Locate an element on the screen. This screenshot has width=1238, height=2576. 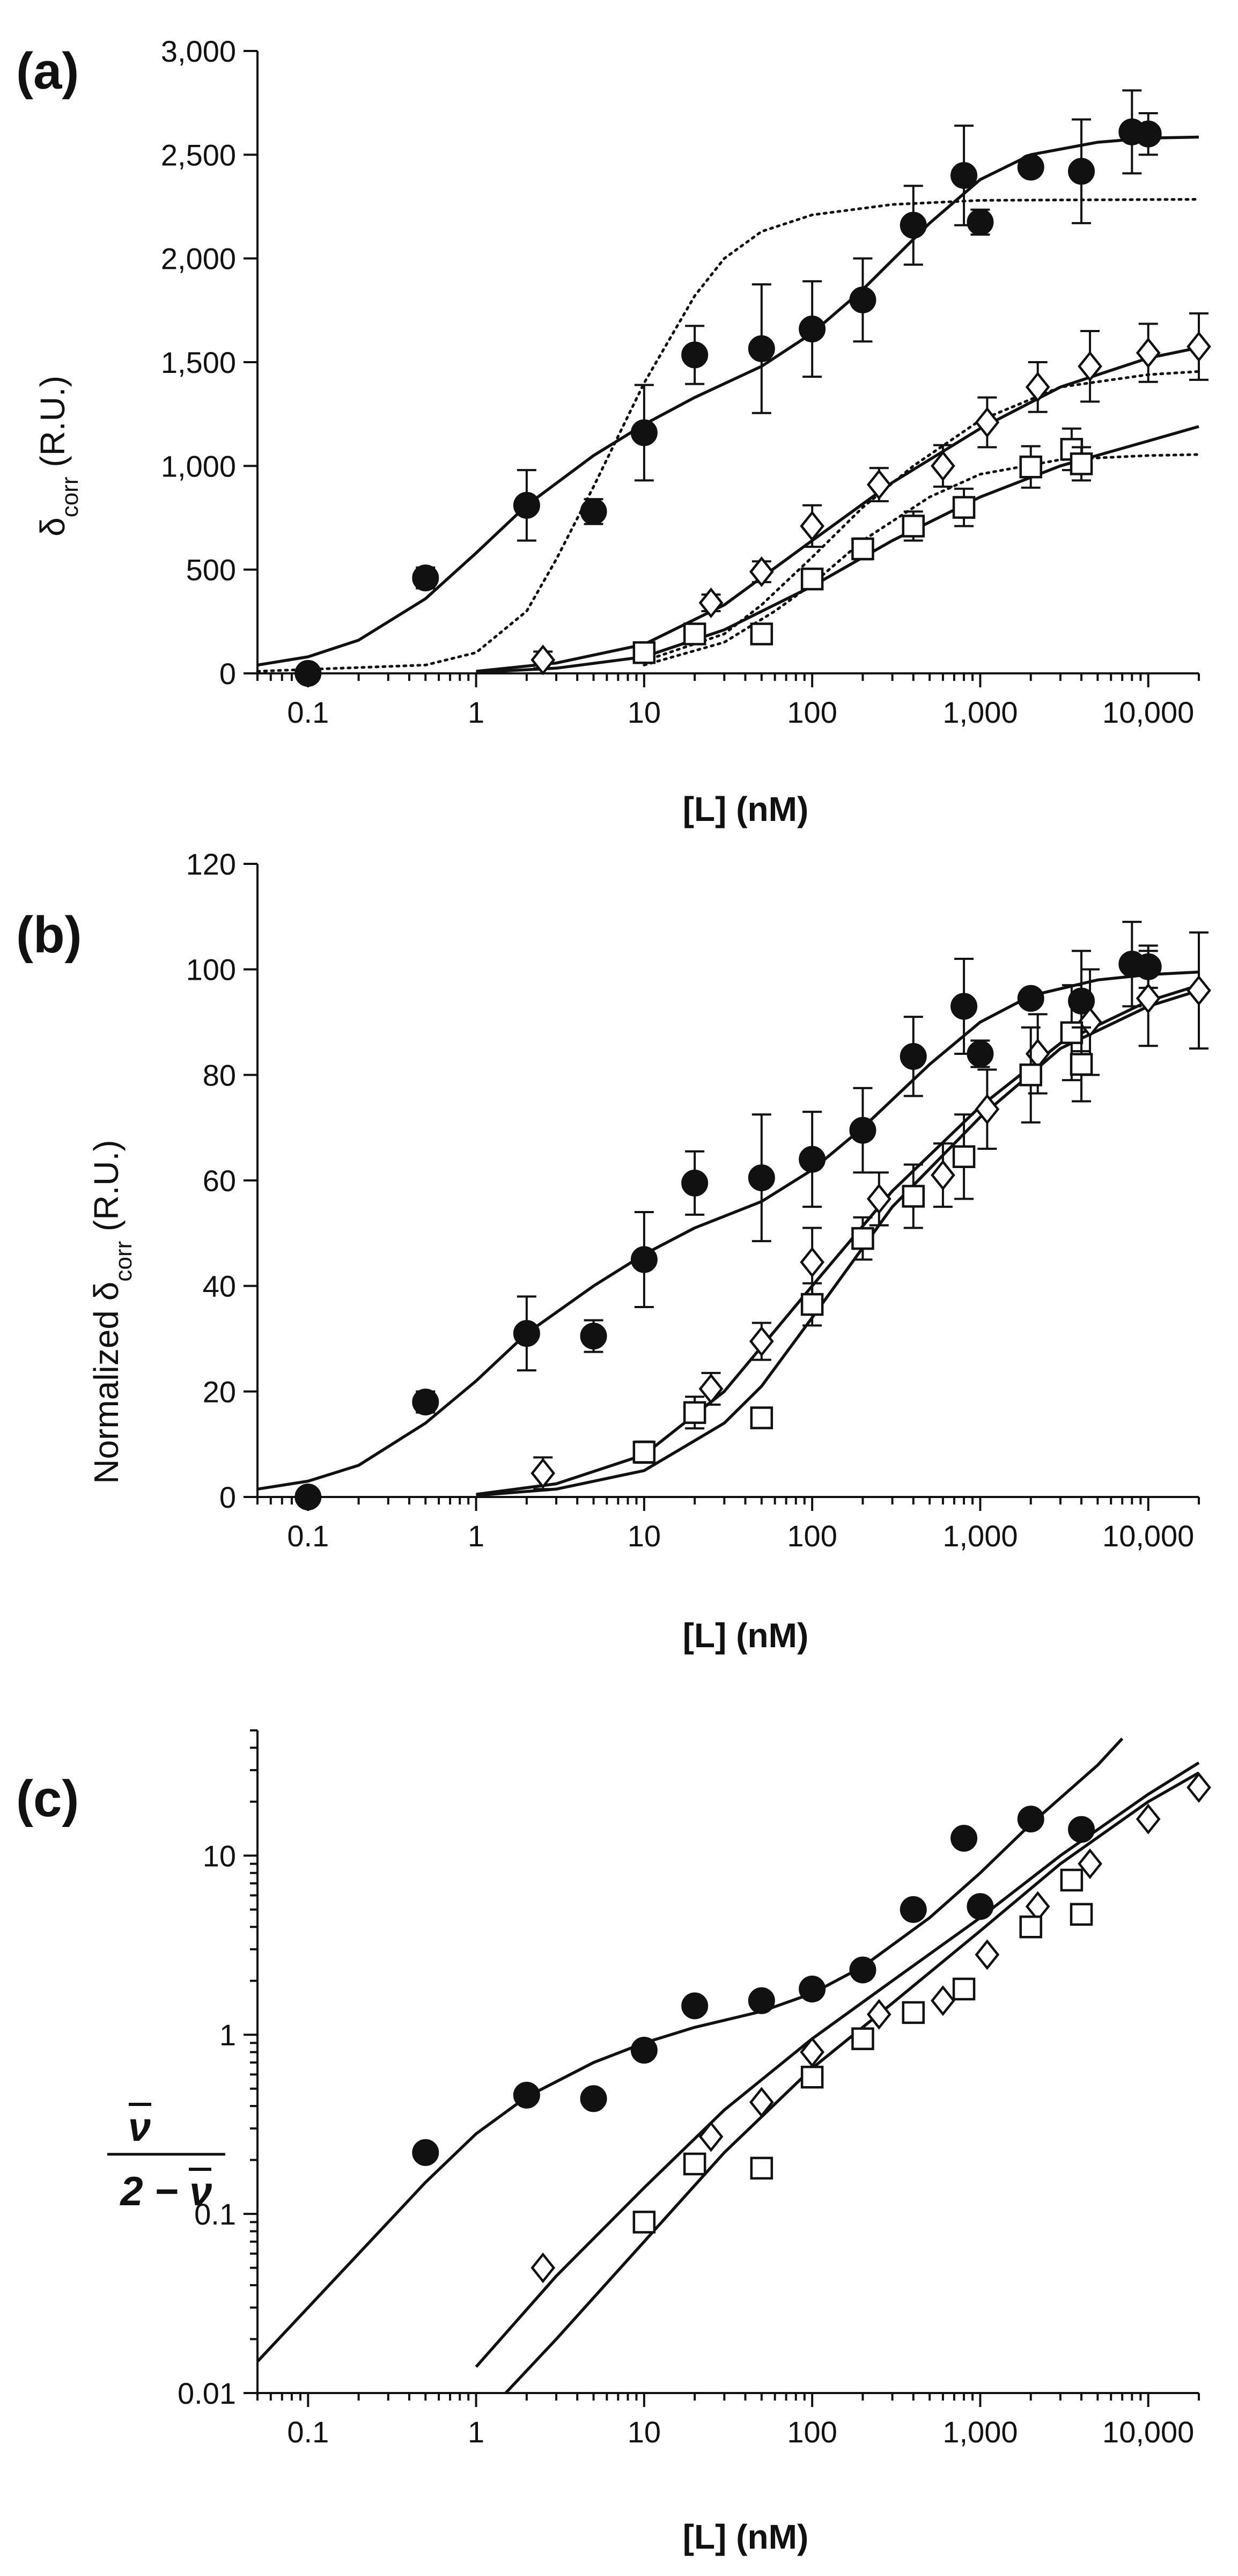
y-tick-label: 100 is located at coordinates (211, 970).